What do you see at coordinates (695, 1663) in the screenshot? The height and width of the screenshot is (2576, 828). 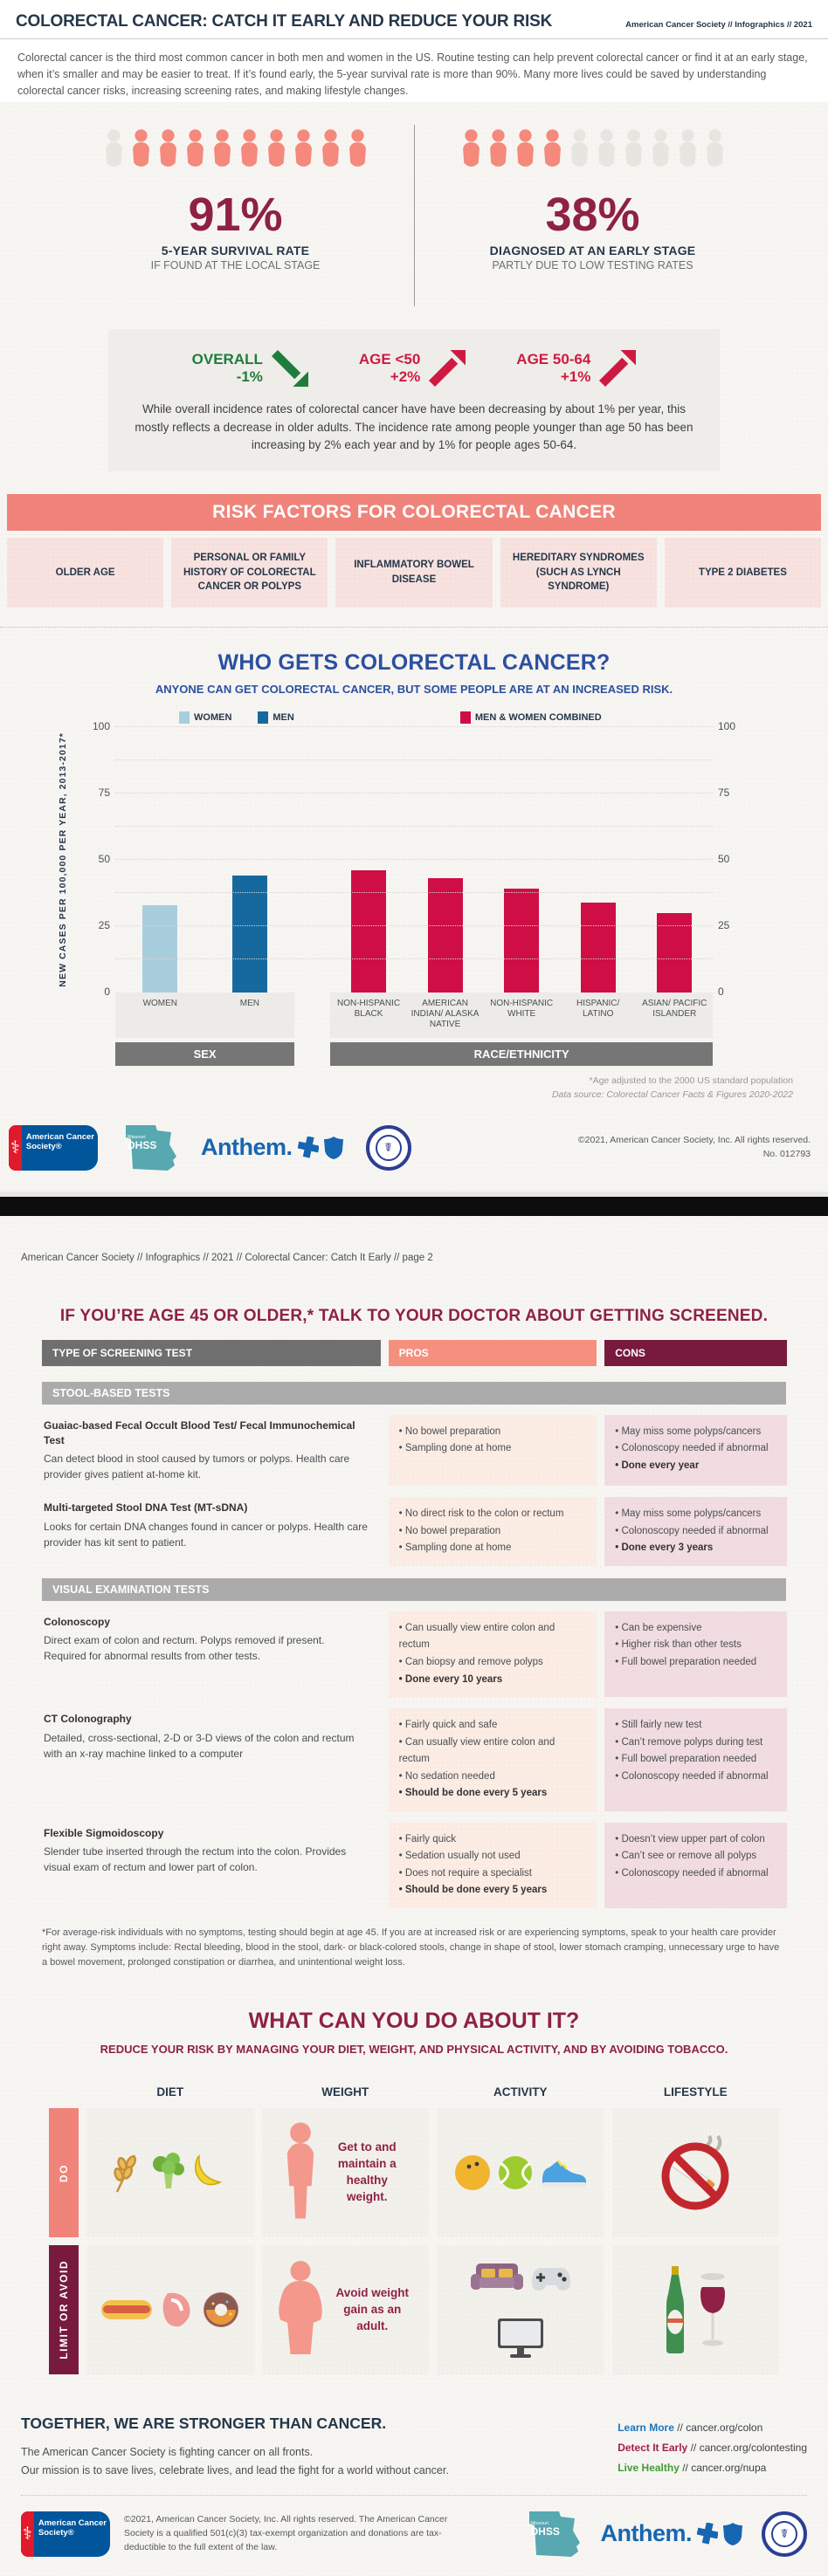 I see `bullet-item: Full bowel preparation needed` at bounding box center [695, 1663].